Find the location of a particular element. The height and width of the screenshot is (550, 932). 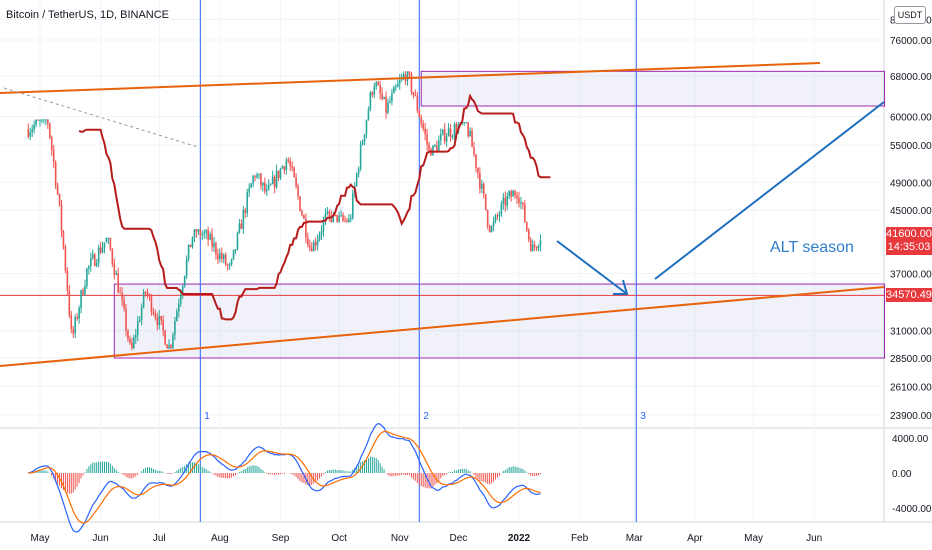

vertical-marker-label: 2 is located at coordinates (426, 416).